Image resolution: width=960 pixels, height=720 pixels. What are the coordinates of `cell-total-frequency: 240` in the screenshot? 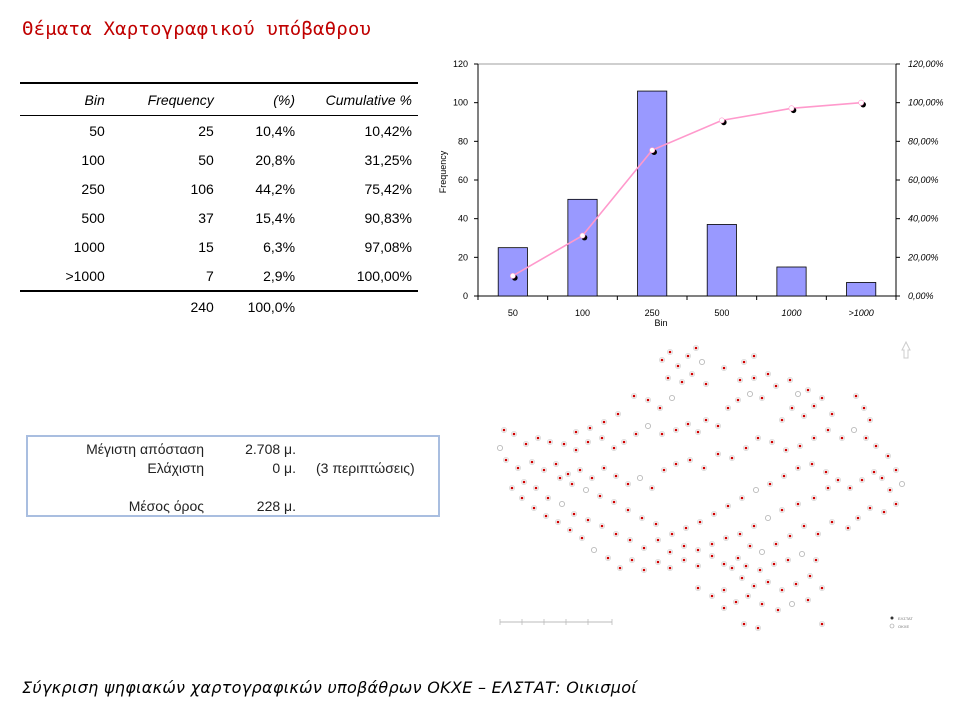 It's located at (202, 307).